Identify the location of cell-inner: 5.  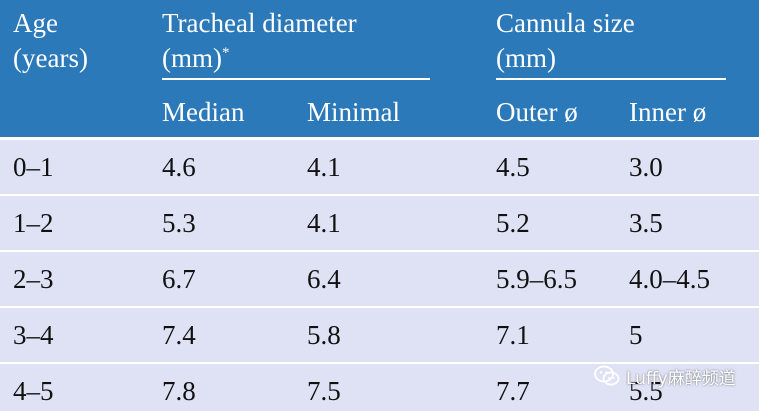
(636, 335).